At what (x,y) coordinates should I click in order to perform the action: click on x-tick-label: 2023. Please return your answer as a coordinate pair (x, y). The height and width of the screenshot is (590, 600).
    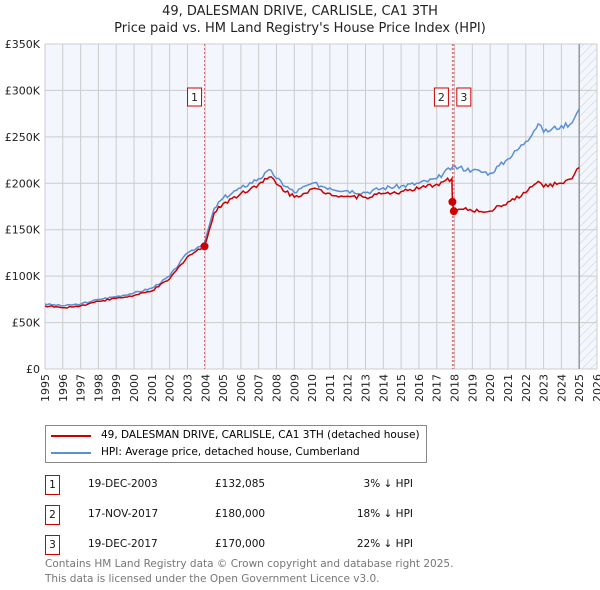
    Looking at the image, I should click on (544, 388).